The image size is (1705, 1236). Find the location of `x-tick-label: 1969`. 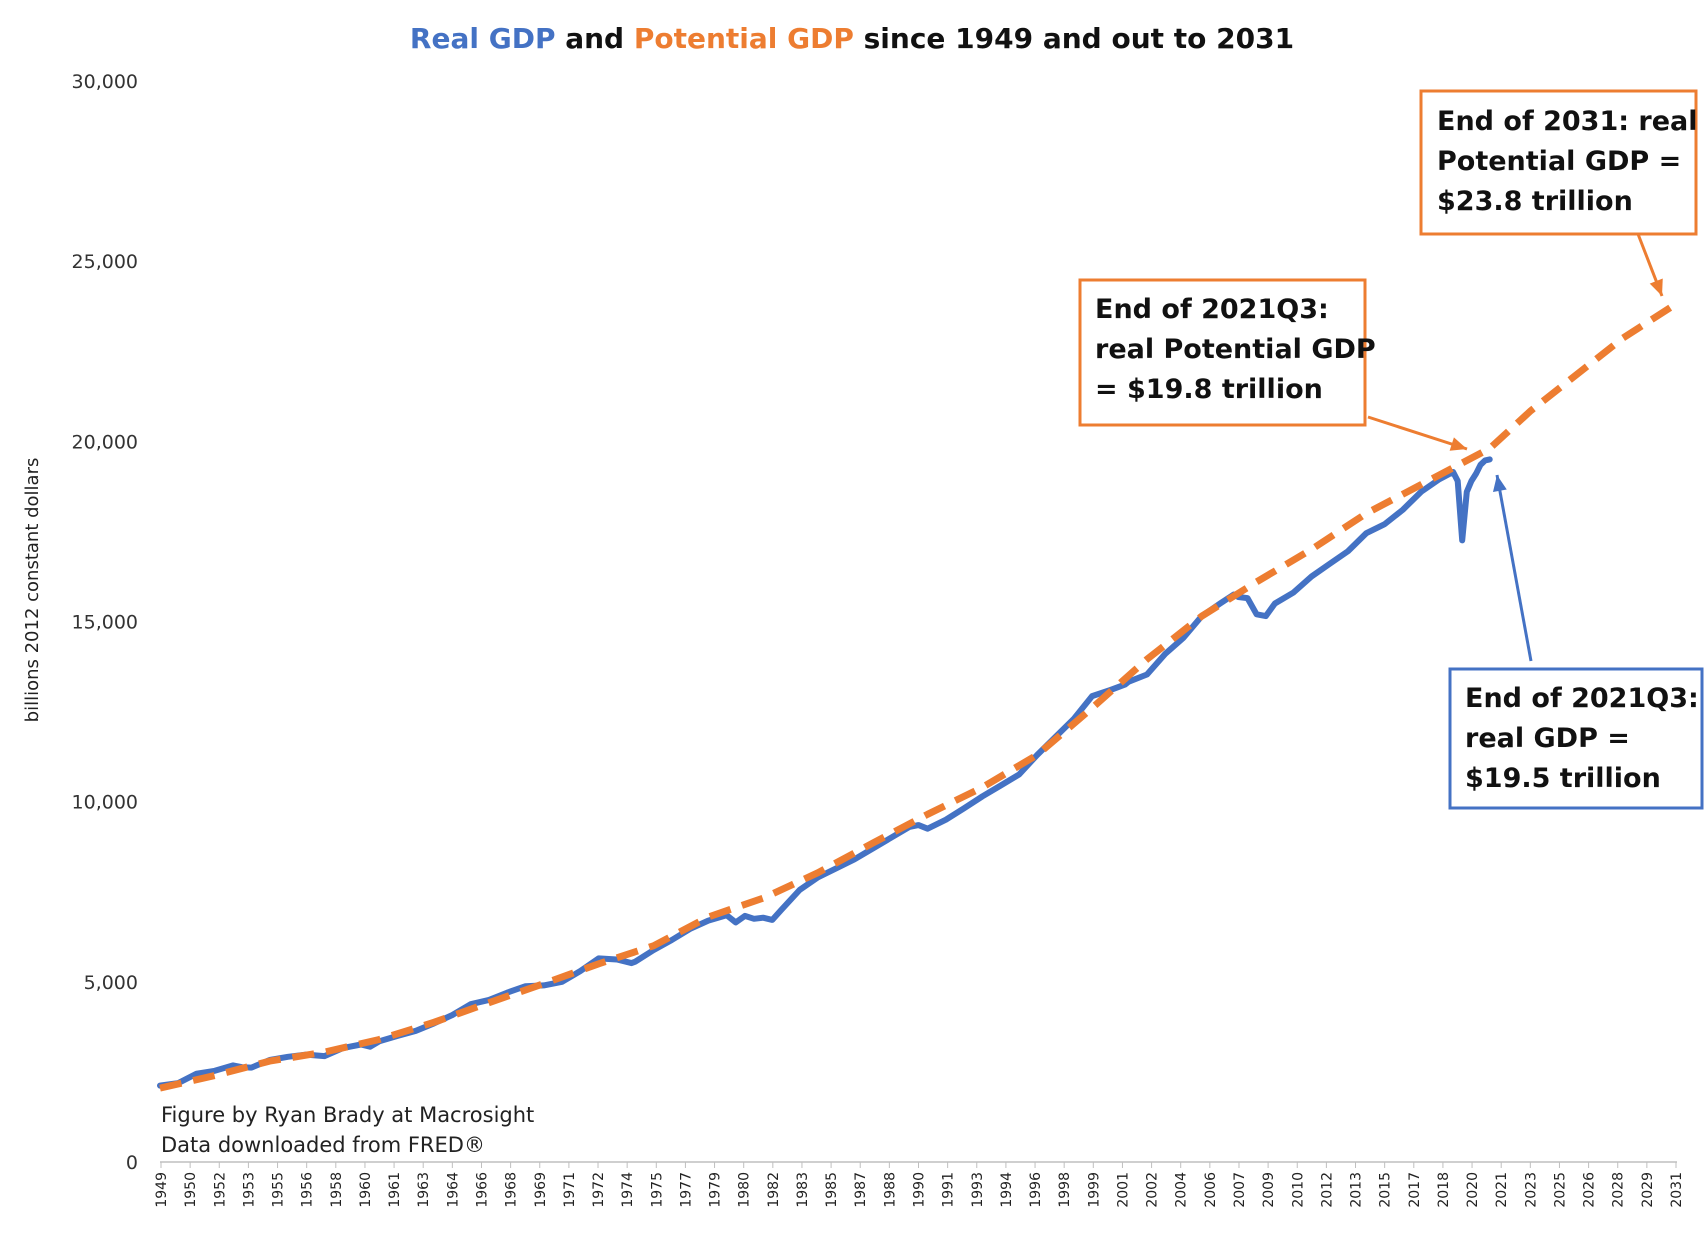

x-tick-label: 1969 is located at coordinates (541, 1190).